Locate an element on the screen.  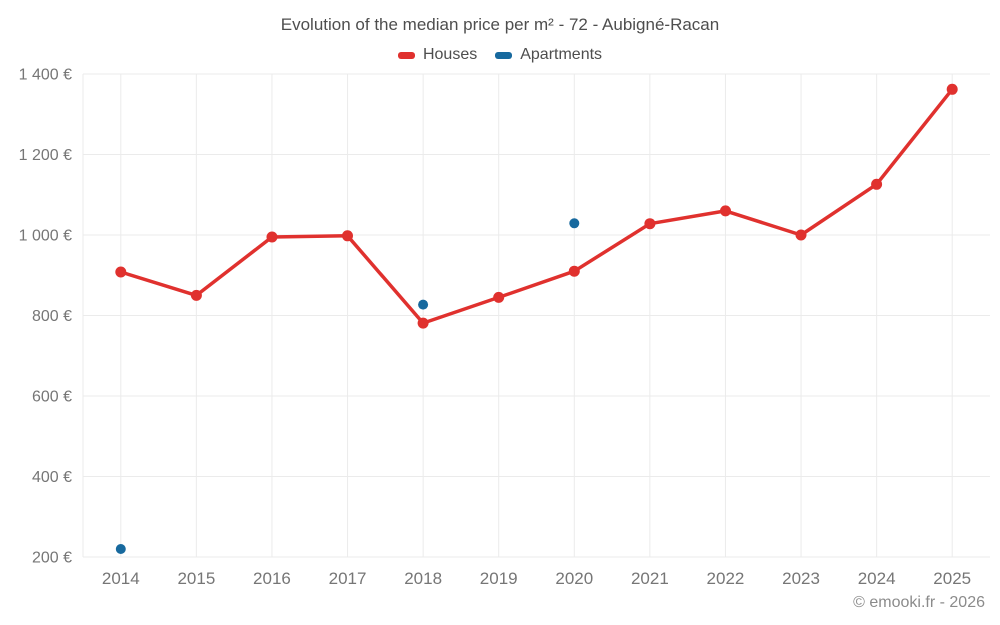
x-tick-label: 2022 is located at coordinates (726, 578).